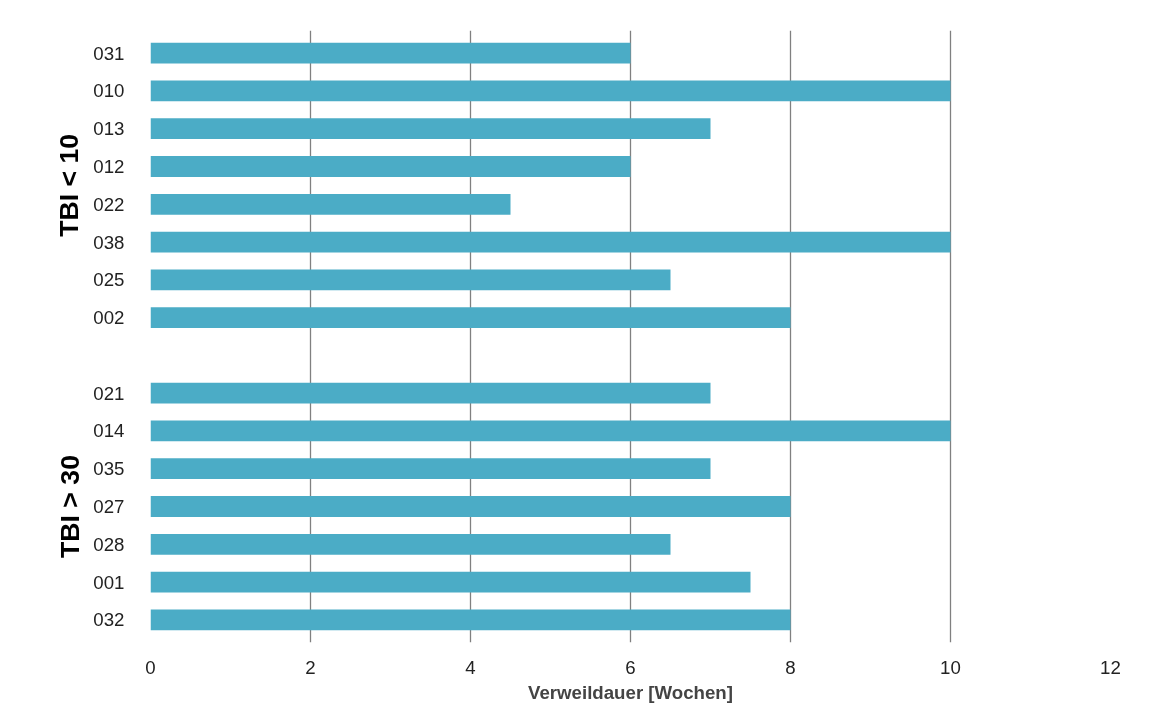  What do you see at coordinates (109, 242) in the screenshot?
I see `y-tick-label: 038` at bounding box center [109, 242].